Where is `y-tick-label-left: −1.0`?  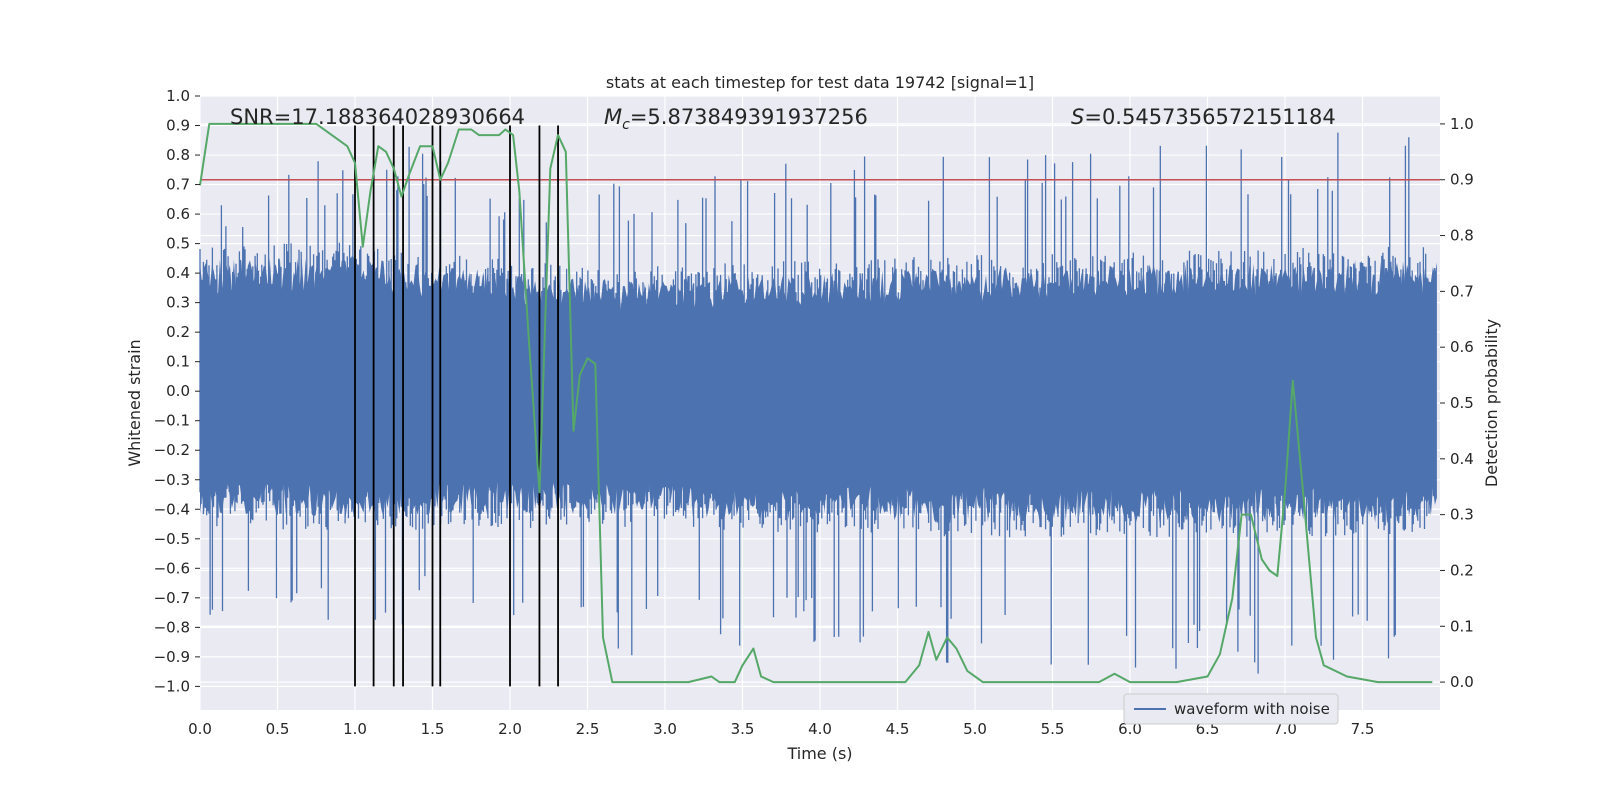 y-tick-label-left: −1.0 is located at coordinates (172, 686).